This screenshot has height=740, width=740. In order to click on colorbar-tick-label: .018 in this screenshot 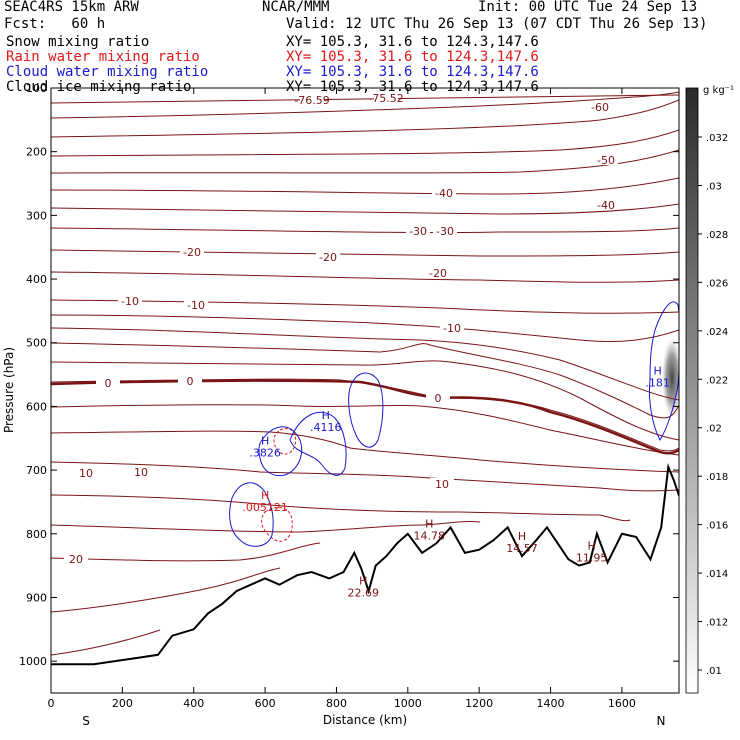, I will do `click(717, 477)`.